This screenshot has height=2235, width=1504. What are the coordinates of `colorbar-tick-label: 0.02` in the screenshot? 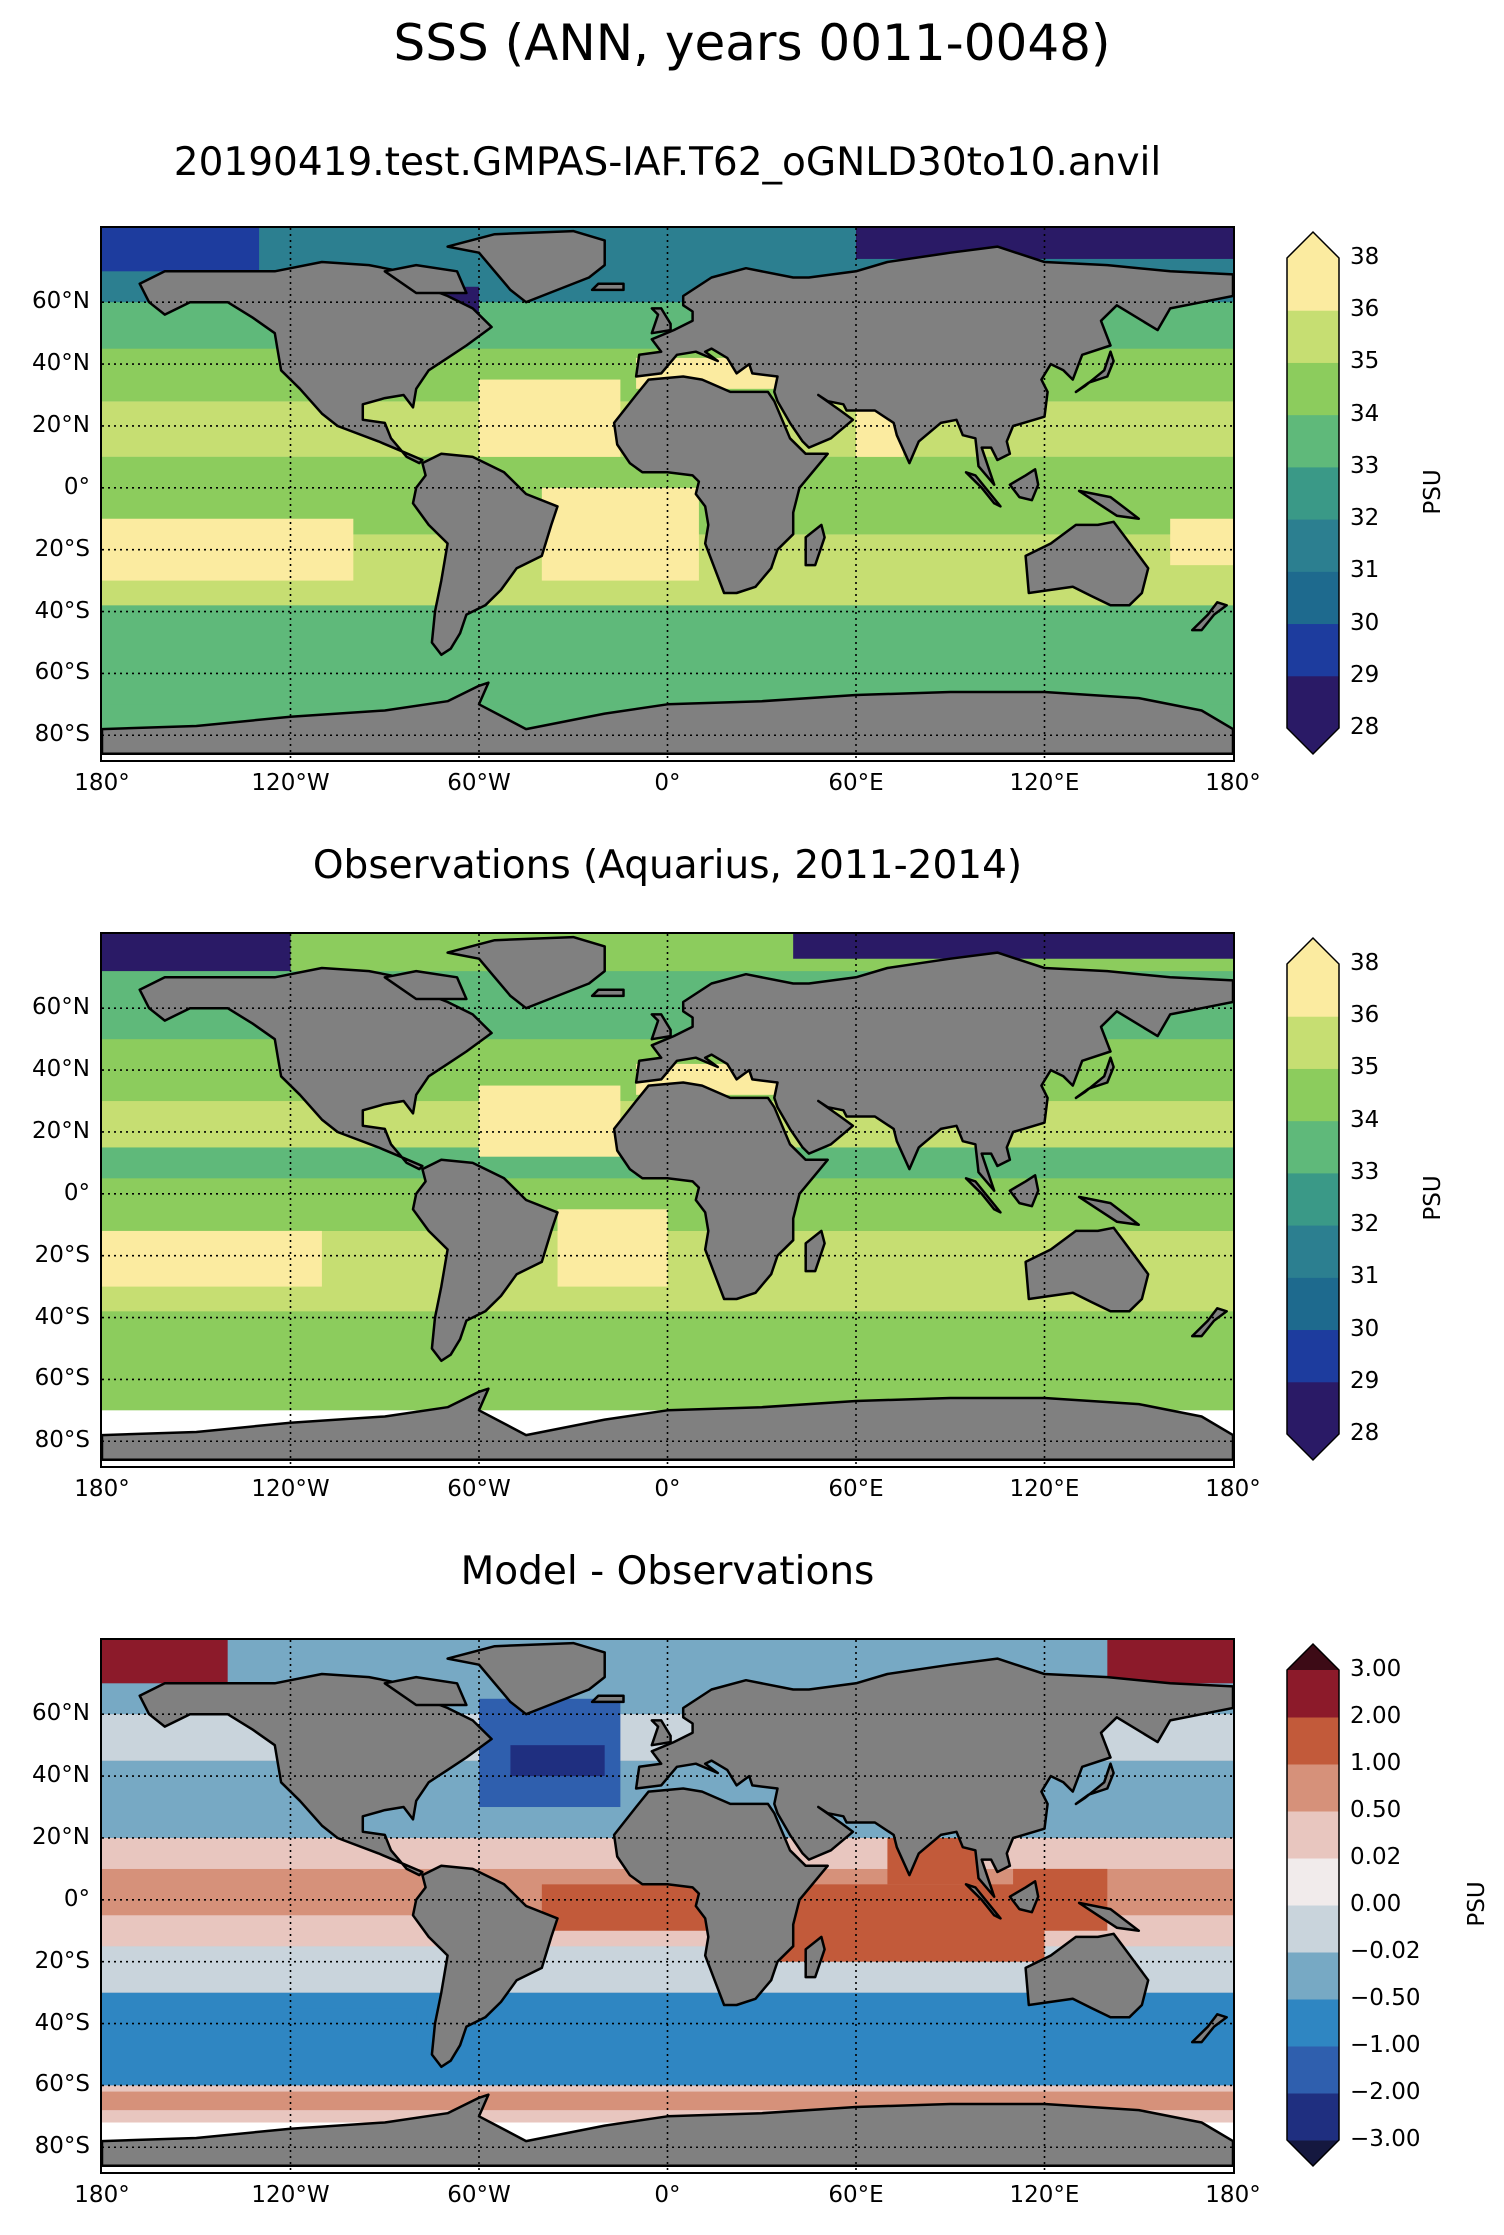 It's located at (1376, 1857).